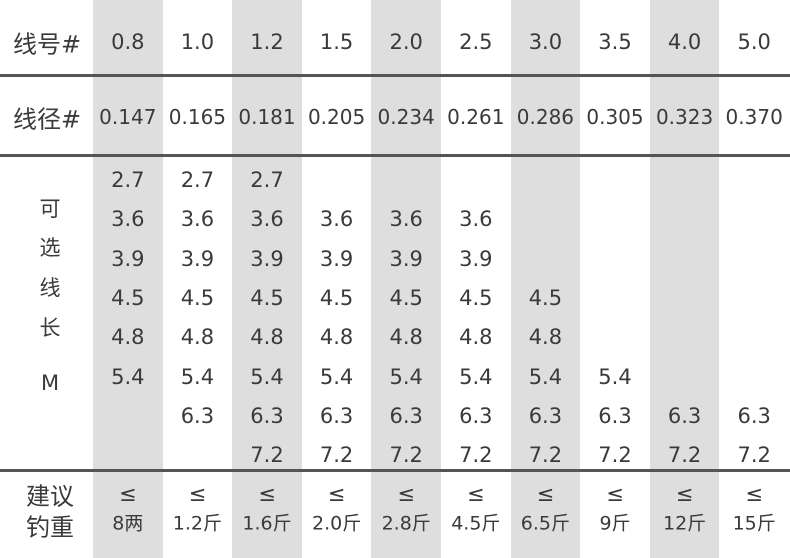  Describe the element at coordinates (406, 42) in the screenshot. I see `cell: 2.0` at that location.